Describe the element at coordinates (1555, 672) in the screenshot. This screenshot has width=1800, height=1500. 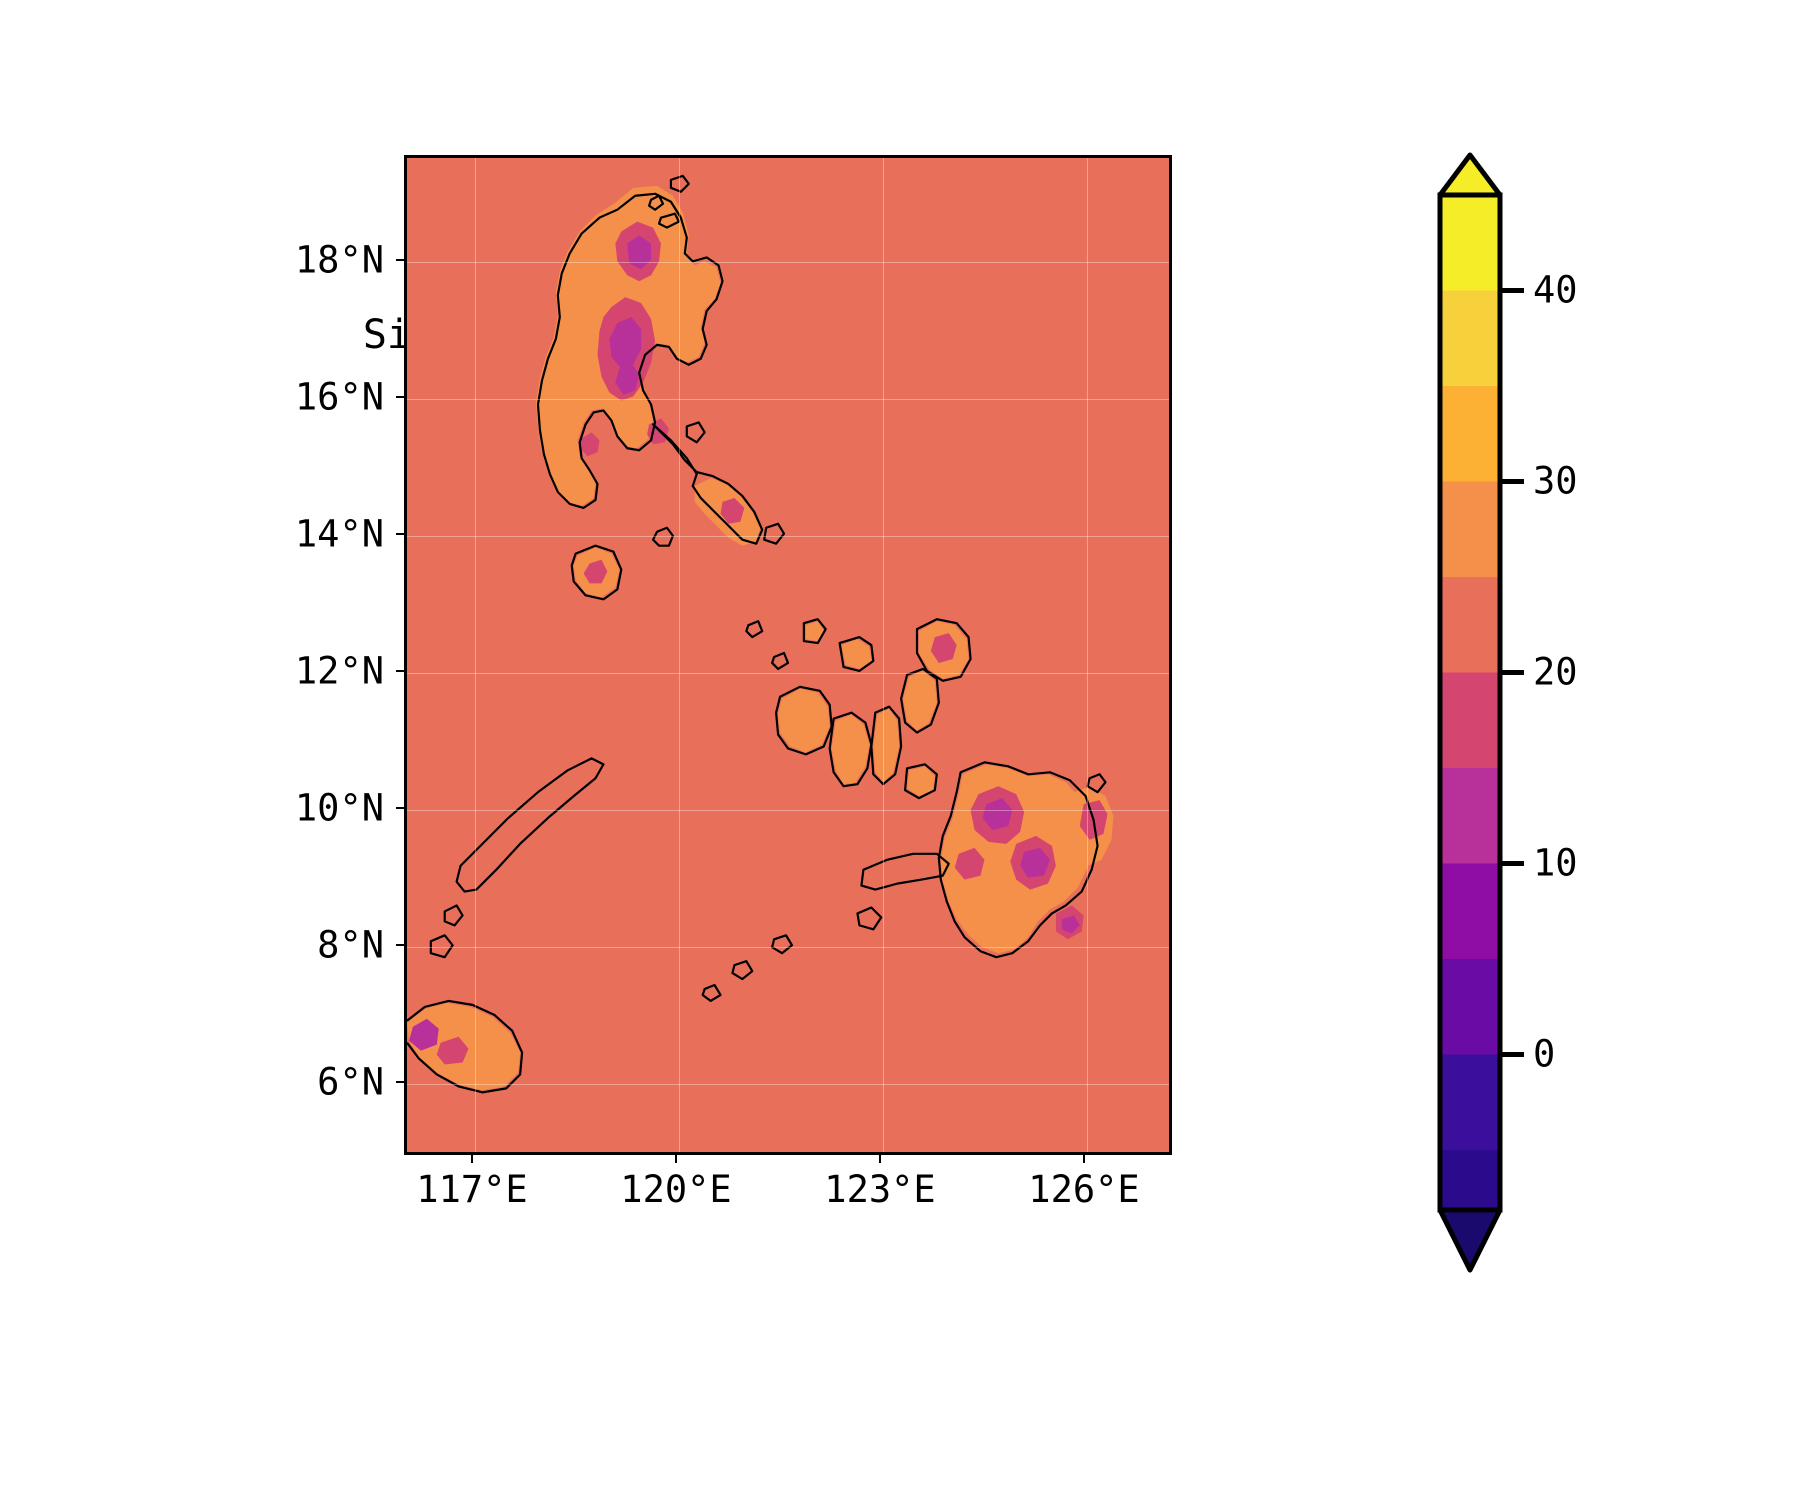
I see `colorbar-tick-20: 20` at that location.